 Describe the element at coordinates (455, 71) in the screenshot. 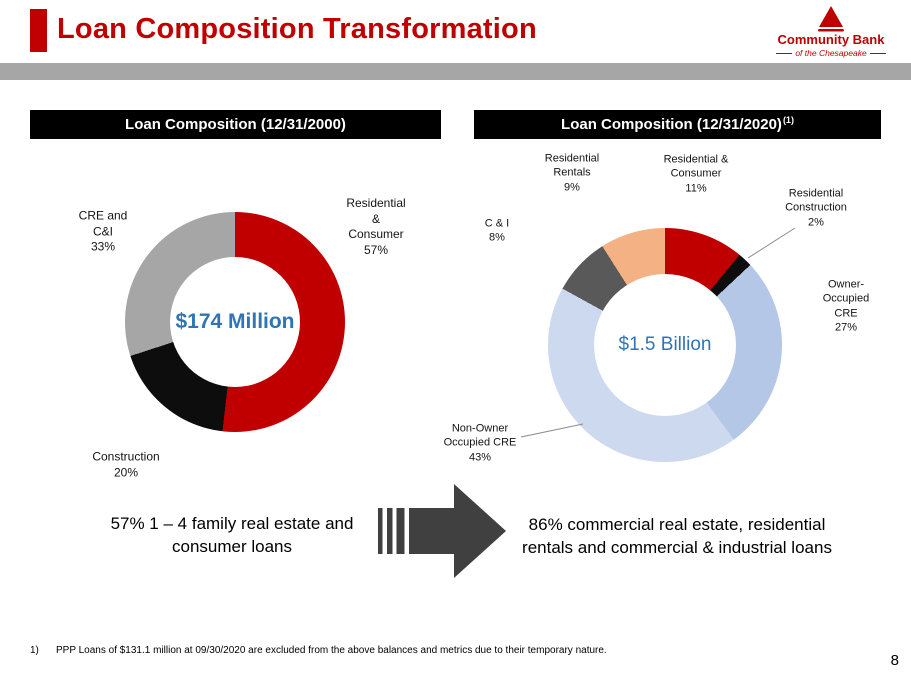

I see `header-divider-band` at that location.